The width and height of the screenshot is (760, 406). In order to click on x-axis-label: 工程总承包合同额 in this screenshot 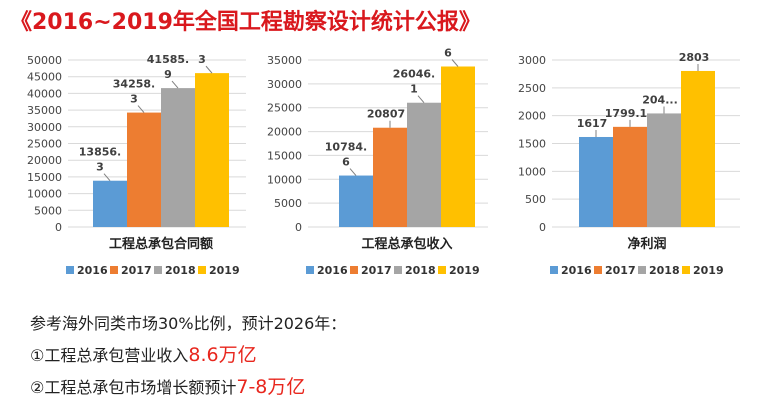, I will do `click(161, 244)`.